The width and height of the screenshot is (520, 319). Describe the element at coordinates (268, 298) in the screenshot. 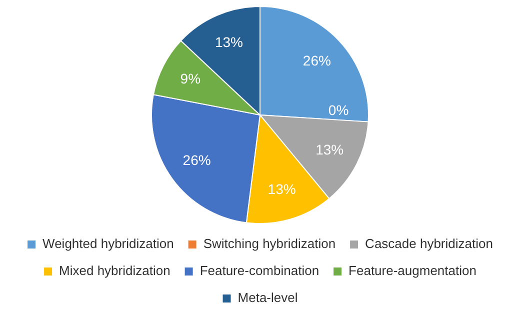

I see `legend-label: Meta-level` at that location.